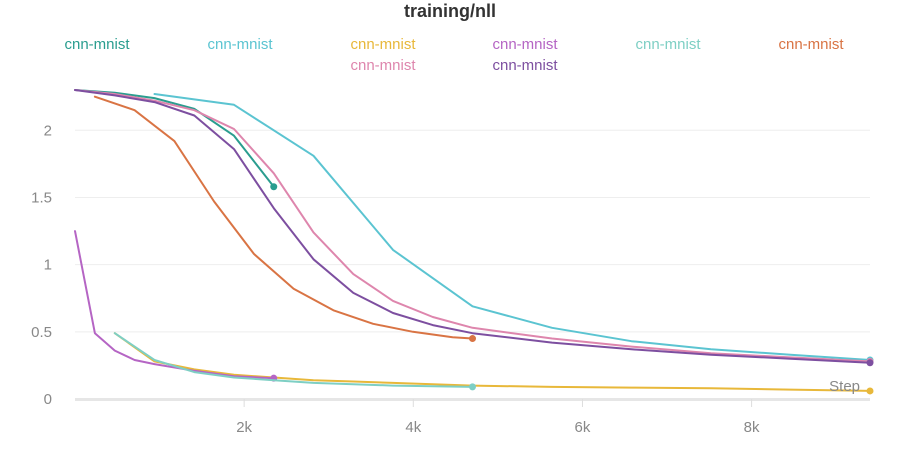 The image size is (900, 450). What do you see at coordinates (525, 65) in the screenshot?
I see `legend-entry-8: cnn-mnist` at bounding box center [525, 65].